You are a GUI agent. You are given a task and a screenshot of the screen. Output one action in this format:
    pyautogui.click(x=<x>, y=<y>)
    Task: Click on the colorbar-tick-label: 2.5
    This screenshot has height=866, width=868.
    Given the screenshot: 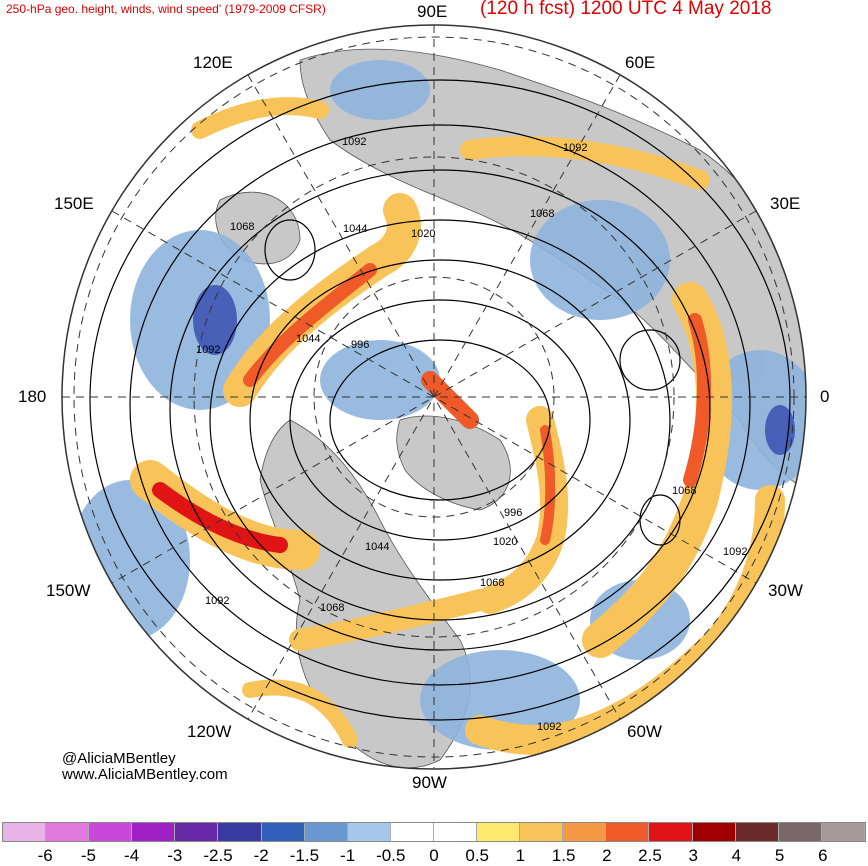 What is the action you would take?
    pyautogui.click(x=650, y=855)
    